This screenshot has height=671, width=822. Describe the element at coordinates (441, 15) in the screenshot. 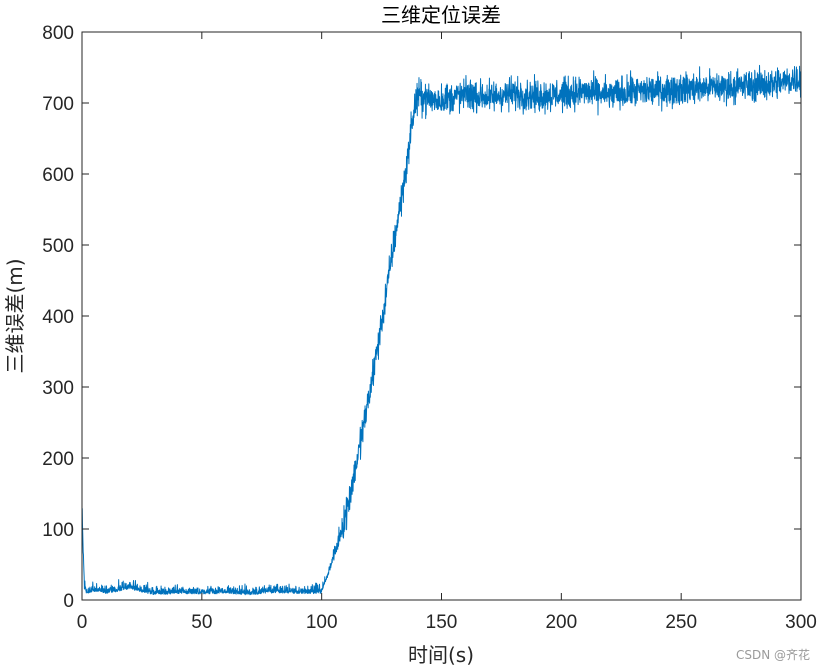

I see `chart-title: 三维定位误差` at that location.